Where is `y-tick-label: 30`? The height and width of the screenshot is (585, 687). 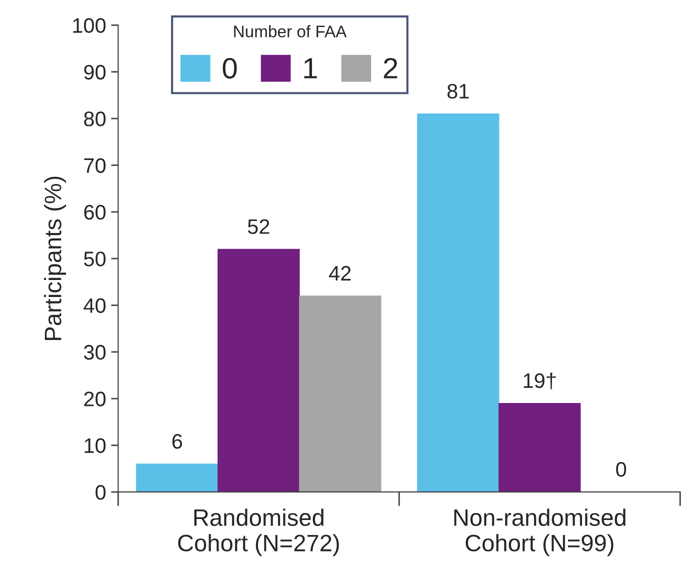
y-tick-label: 30 is located at coordinates (95, 352).